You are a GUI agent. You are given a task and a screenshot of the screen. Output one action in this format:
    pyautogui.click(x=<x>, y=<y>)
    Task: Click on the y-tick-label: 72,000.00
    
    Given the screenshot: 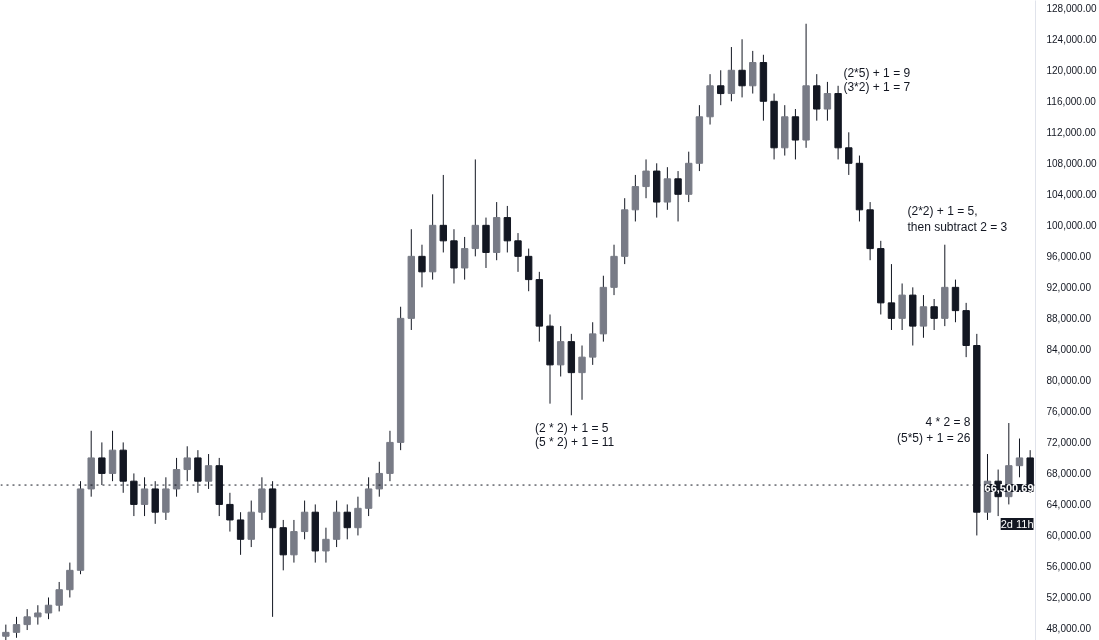 What is the action you would take?
    pyautogui.click(x=1069, y=443)
    